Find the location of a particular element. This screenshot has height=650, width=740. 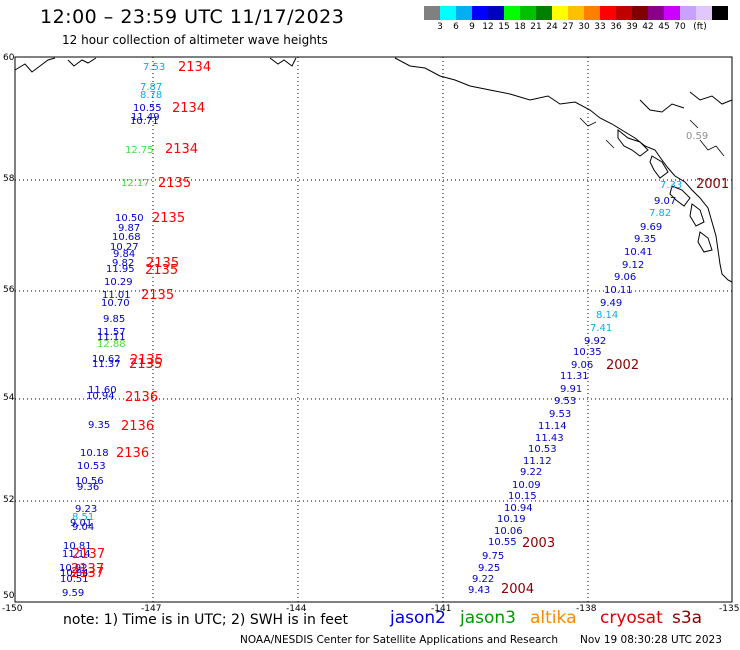

satellite-jason3: jason3 is located at coordinates (488, 618).